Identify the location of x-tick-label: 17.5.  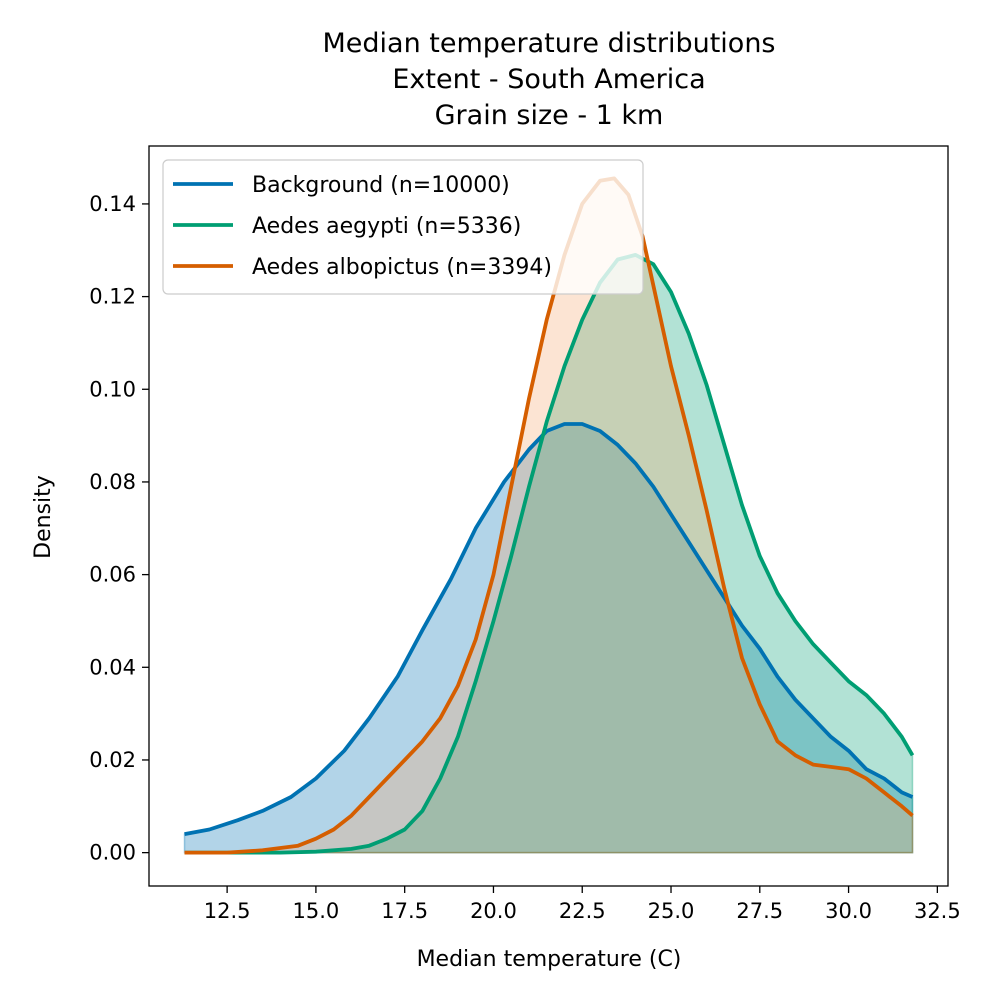
(404, 911).